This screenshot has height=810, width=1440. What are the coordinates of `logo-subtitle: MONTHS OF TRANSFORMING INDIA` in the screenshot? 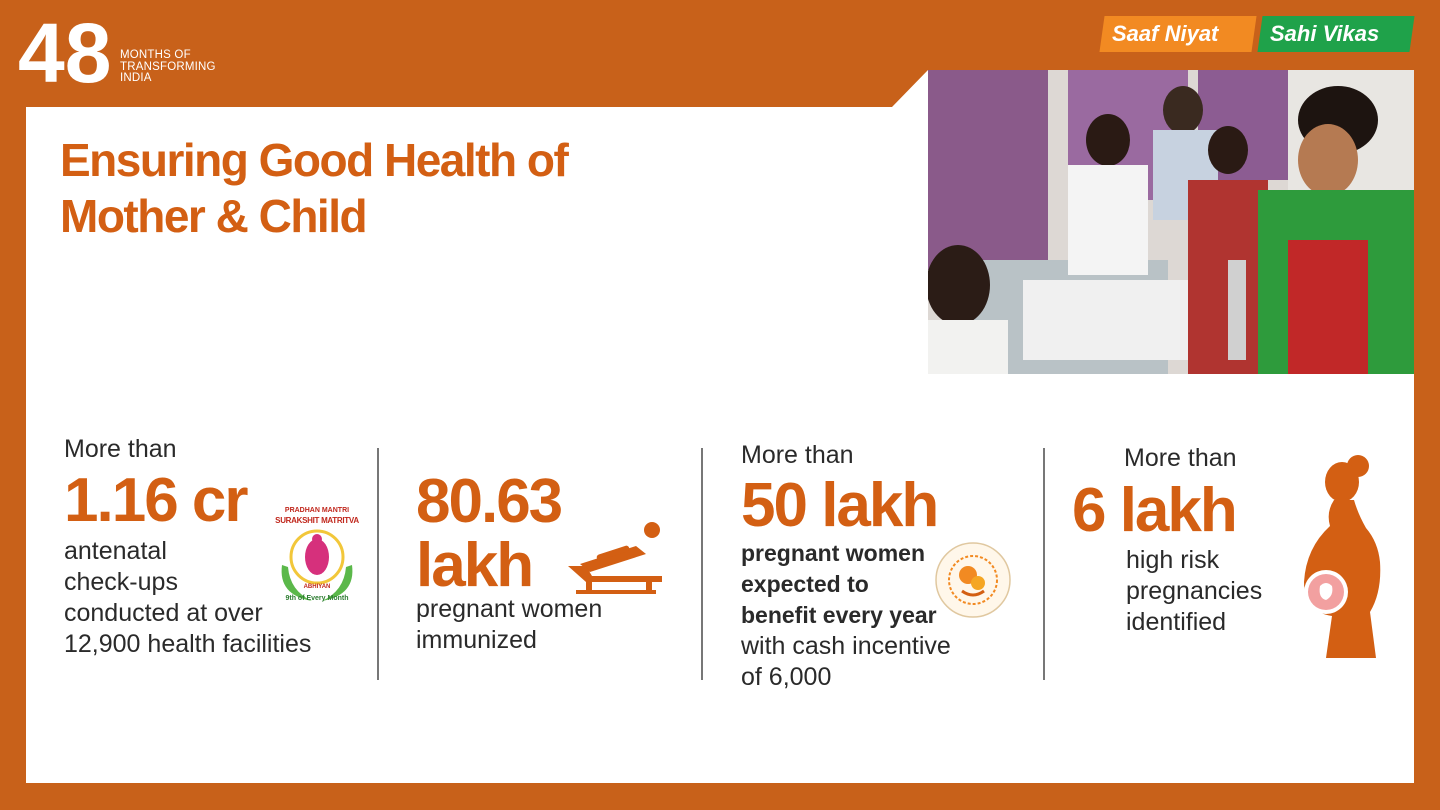 It's located at (168, 67).